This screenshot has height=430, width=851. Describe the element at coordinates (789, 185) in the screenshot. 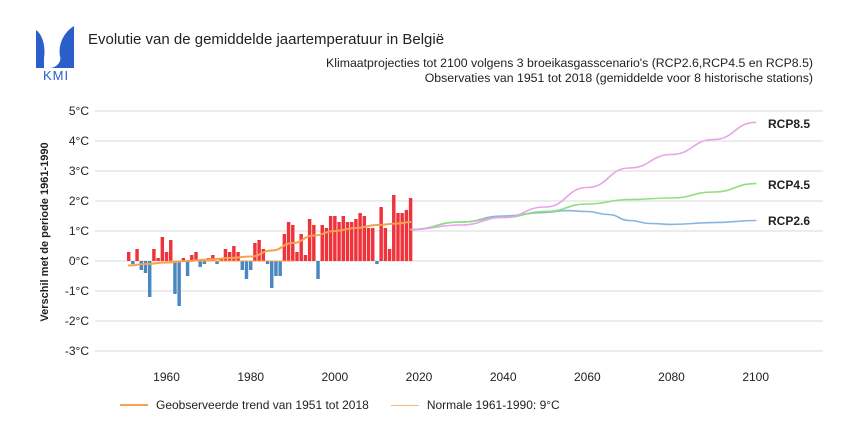

I see `label-rcp45: RCP4.5` at that location.